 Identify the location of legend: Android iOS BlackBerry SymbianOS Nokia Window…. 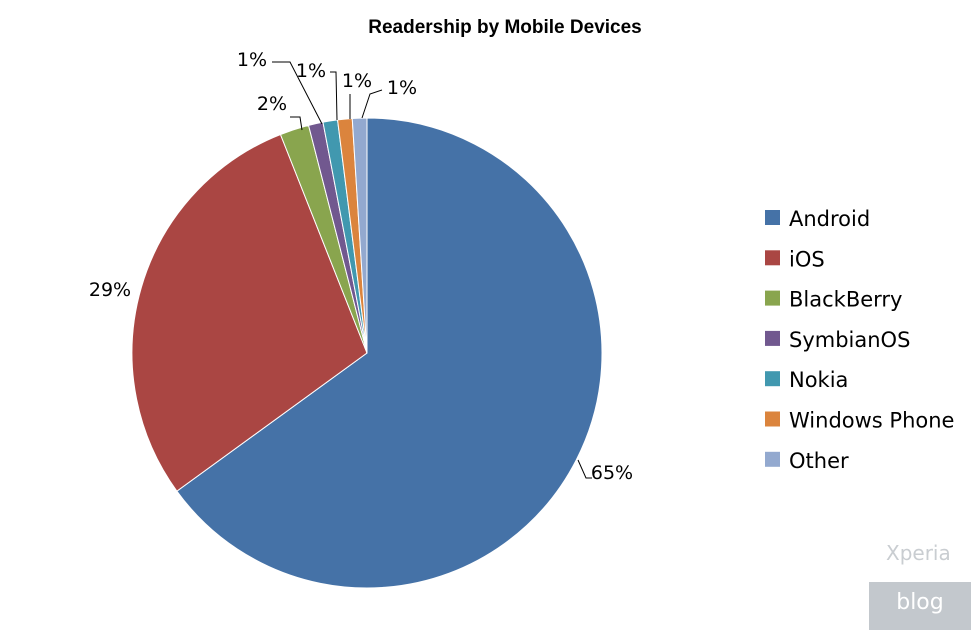
(859, 340).